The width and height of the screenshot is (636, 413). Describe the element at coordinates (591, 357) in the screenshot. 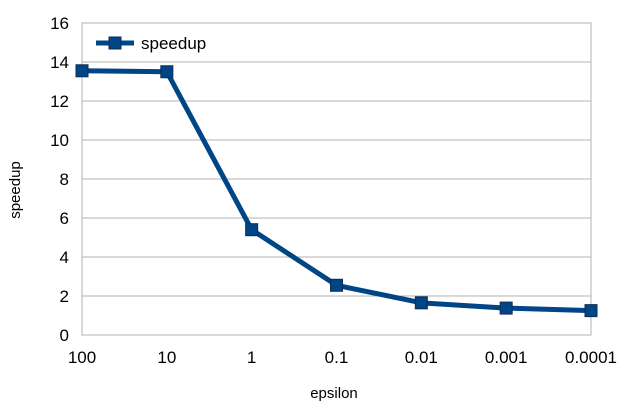

I see `x-tick-label: 0.0001` at that location.